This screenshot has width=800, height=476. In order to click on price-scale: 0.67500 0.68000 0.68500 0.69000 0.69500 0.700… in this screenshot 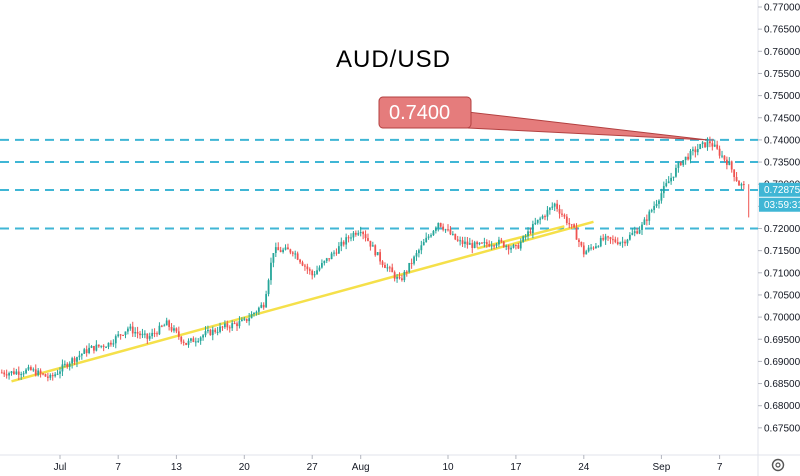, I will do `click(779, 218)`.